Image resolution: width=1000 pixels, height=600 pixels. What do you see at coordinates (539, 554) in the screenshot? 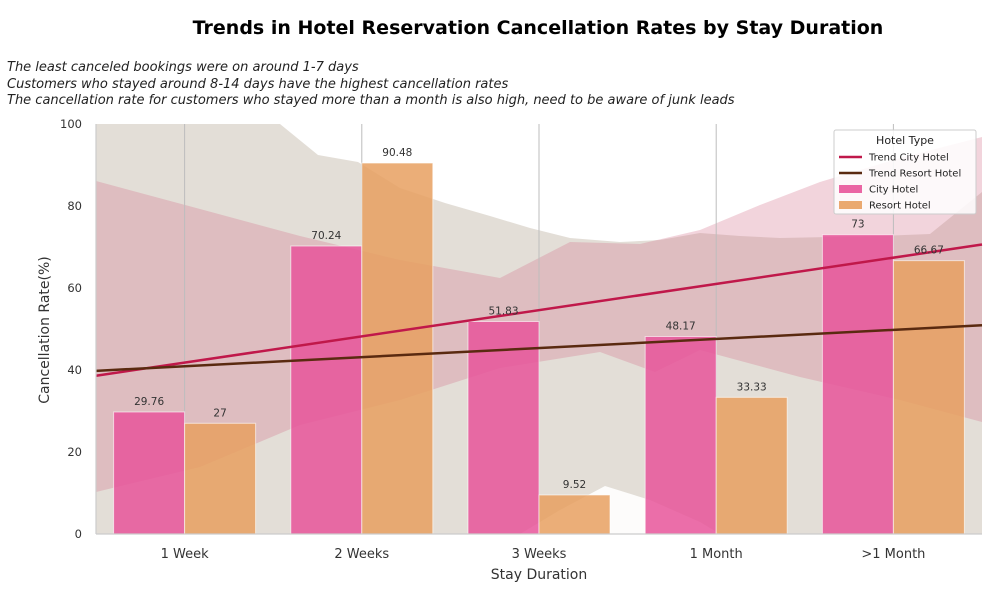
I see `x-tick-label: 3 Weeks` at bounding box center [539, 554].